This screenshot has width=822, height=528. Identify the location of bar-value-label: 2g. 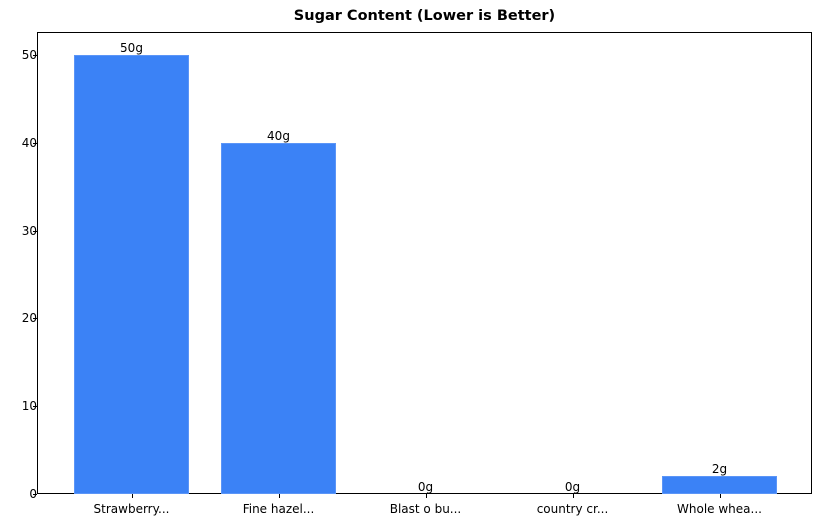
(719, 469).